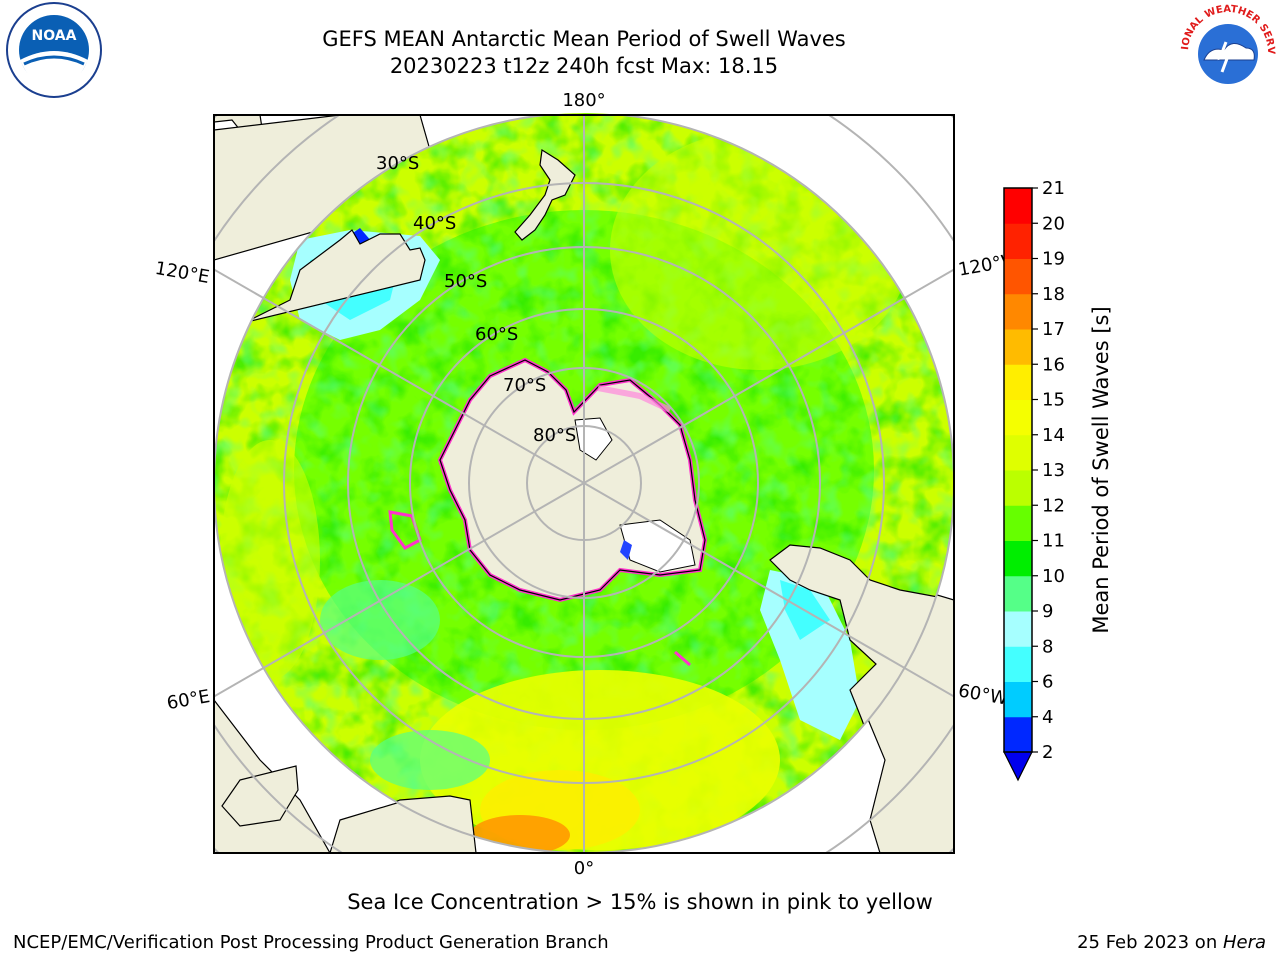  I want to click on parallel-label-40s: 40°S, so click(434, 223).